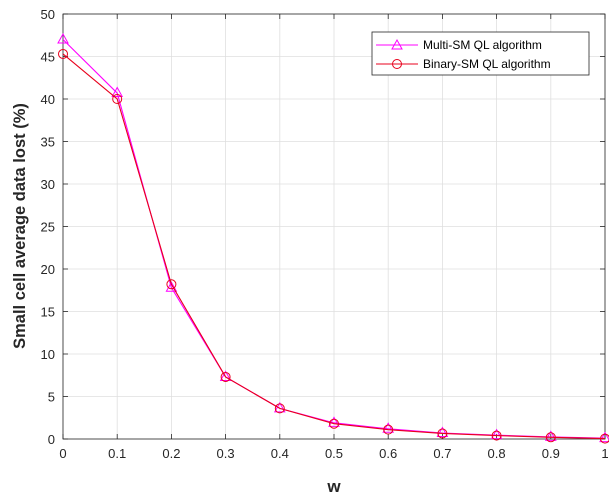 This screenshot has height=498, width=609. I want to click on y-axis-title: Small cell average data lost (%), so click(20, 226).